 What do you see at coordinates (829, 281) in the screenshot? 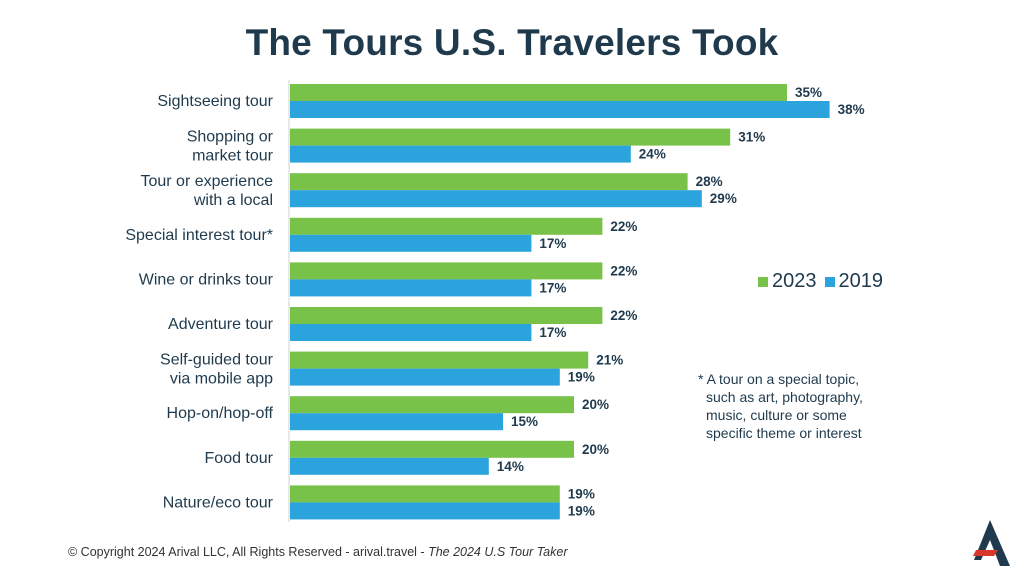
I see `legend-swatch-2019` at bounding box center [829, 281].